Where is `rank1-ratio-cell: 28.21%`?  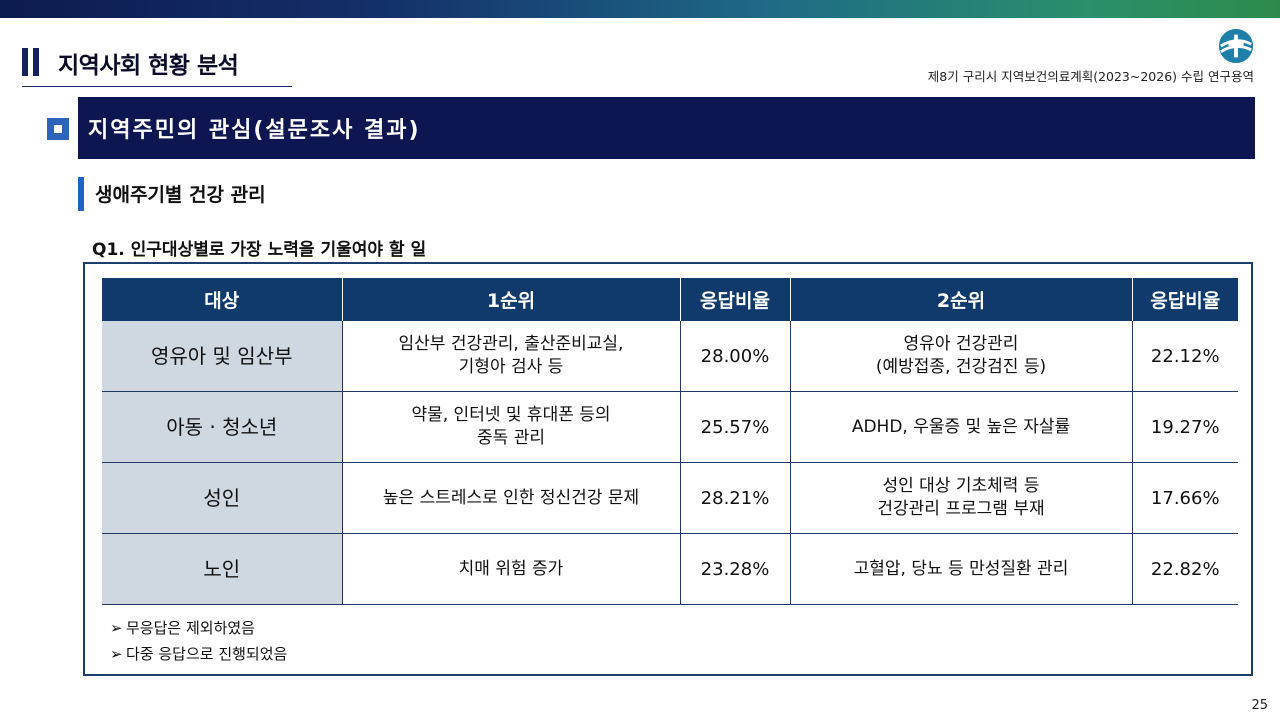
rank1-ratio-cell: 28.21% is located at coordinates (734, 498).